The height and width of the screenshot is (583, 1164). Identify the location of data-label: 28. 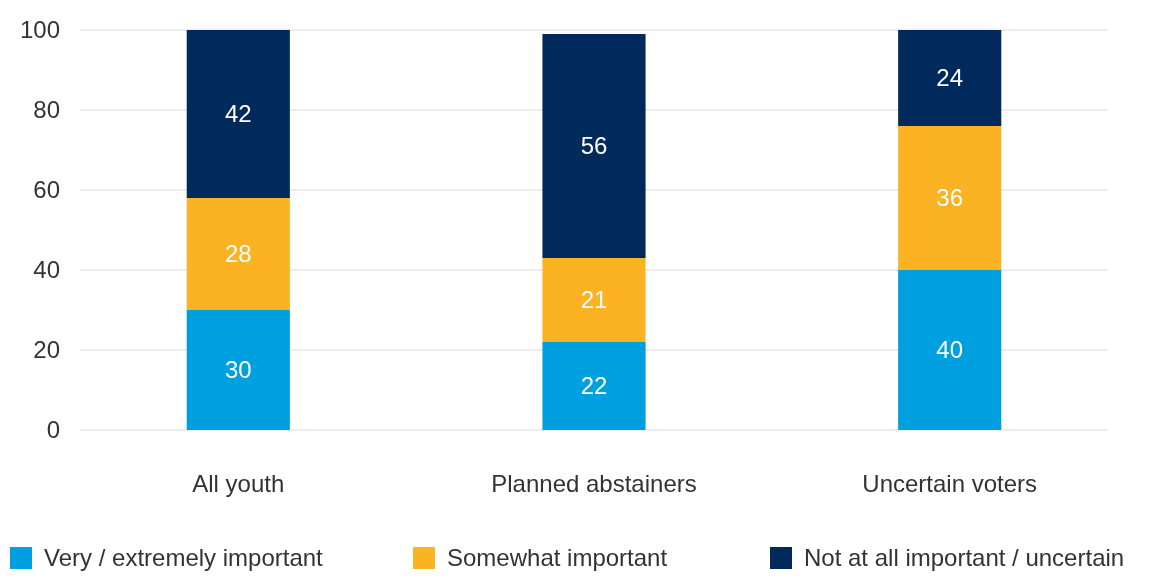
(238, 254).